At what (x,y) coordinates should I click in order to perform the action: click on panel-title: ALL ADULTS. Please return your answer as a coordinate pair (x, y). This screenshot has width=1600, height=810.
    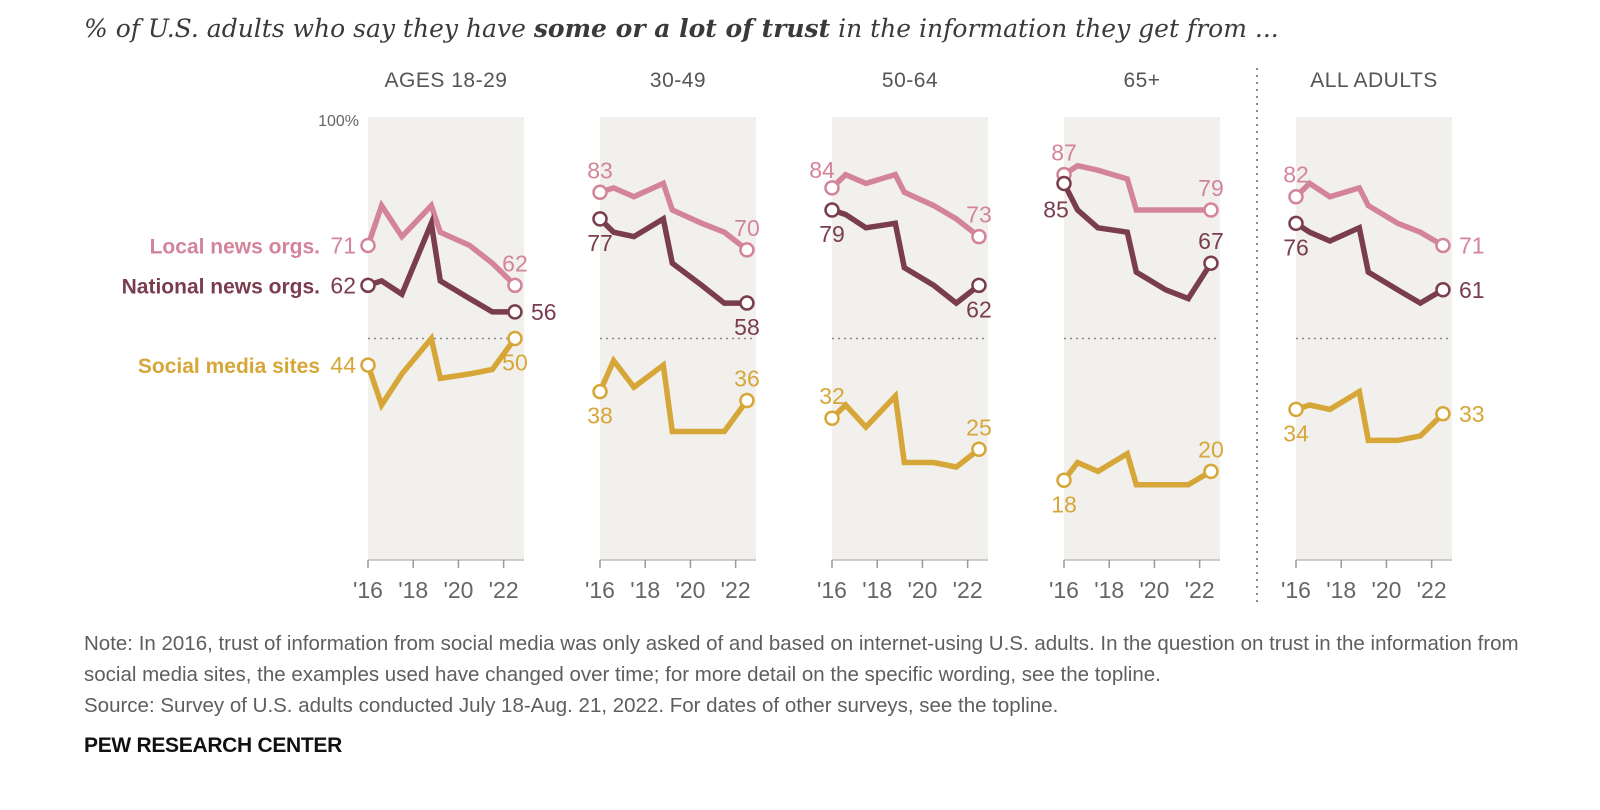
    Looking at the image, I should click on (1374, 80).